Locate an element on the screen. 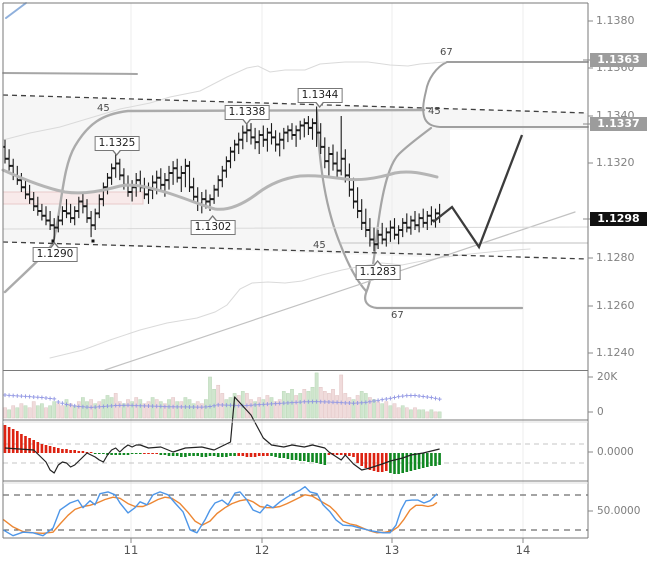 The image size is (649, 572). envelope-upper is located at coordinates (224, 101).